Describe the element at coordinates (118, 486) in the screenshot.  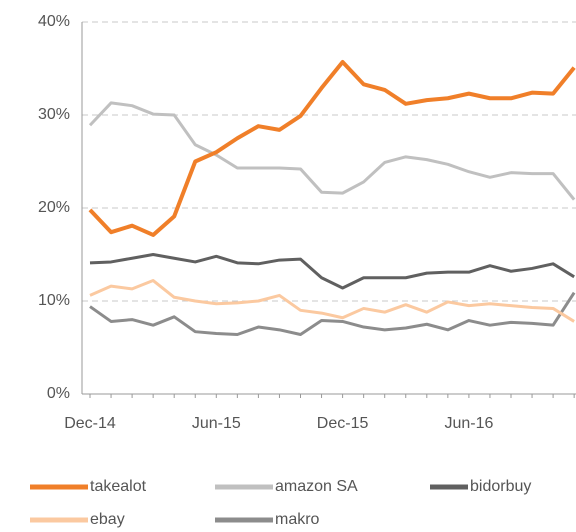
I see `legend-label: takealot` at that location.